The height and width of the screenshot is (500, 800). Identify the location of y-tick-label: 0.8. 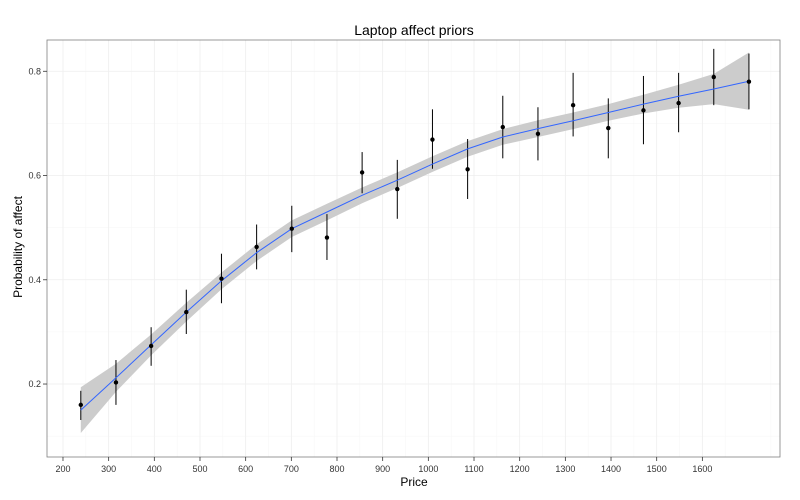
(34, 71).